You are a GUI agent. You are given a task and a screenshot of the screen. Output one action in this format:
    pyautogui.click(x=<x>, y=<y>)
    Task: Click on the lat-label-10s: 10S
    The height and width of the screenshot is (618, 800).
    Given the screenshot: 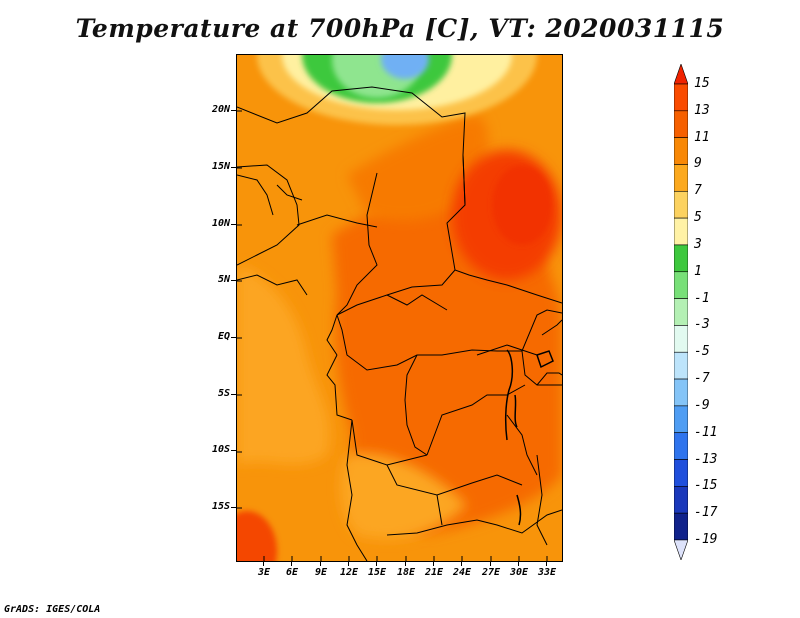 What is the action you would take?
    pyautogui.click(x=220, y=449)
    